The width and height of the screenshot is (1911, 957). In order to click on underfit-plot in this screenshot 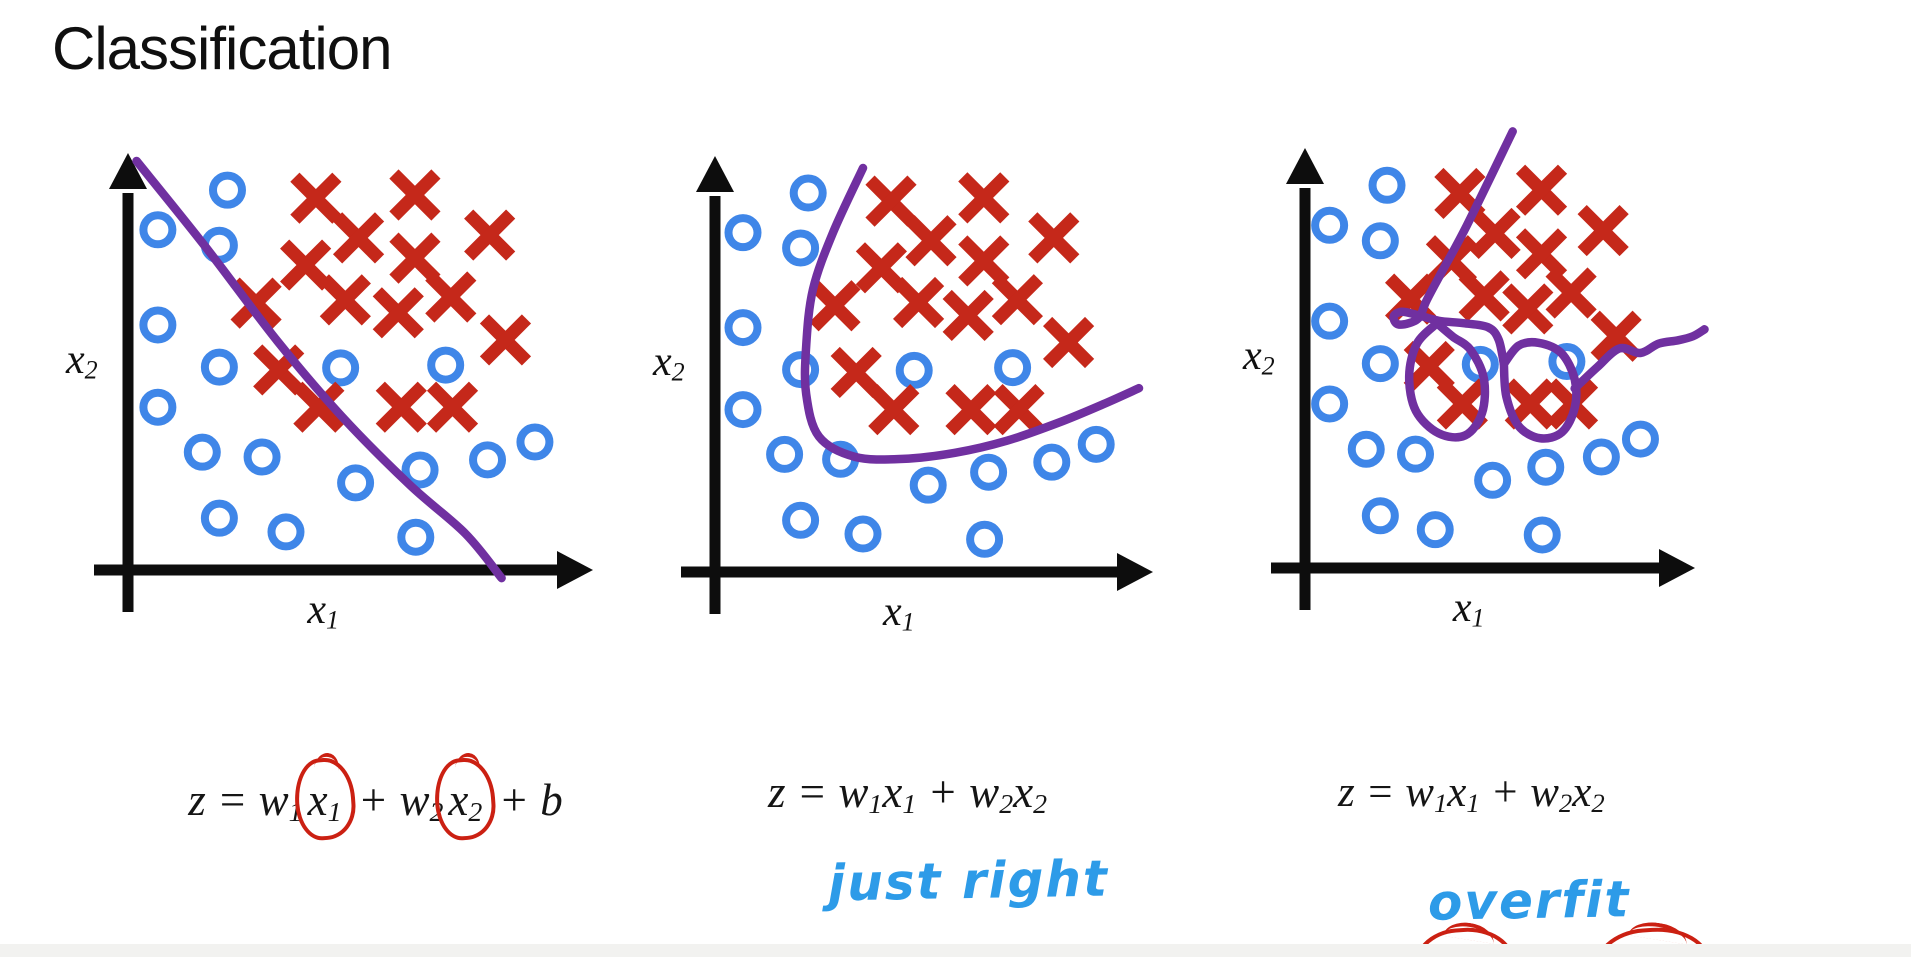, I will do `click(343, 382)`.